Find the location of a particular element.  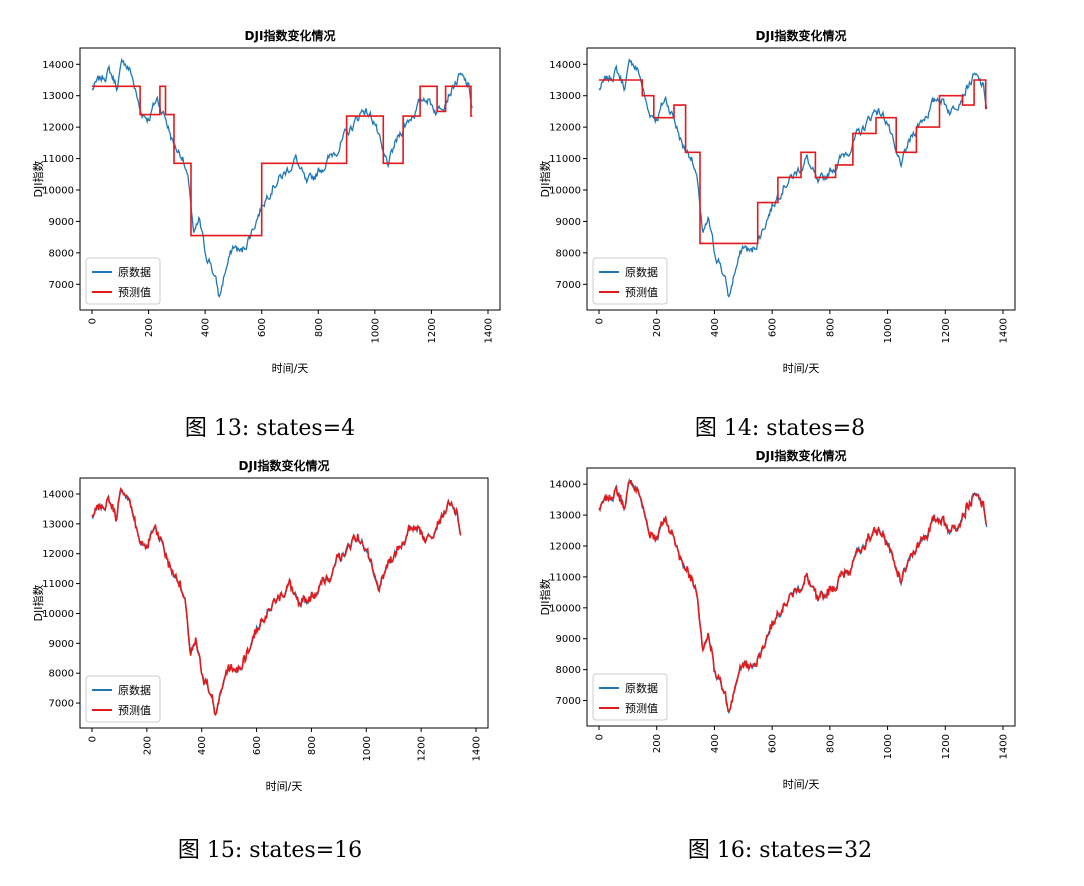

caption-15: 图 15: states=16 is located at coordinates (270, 848).